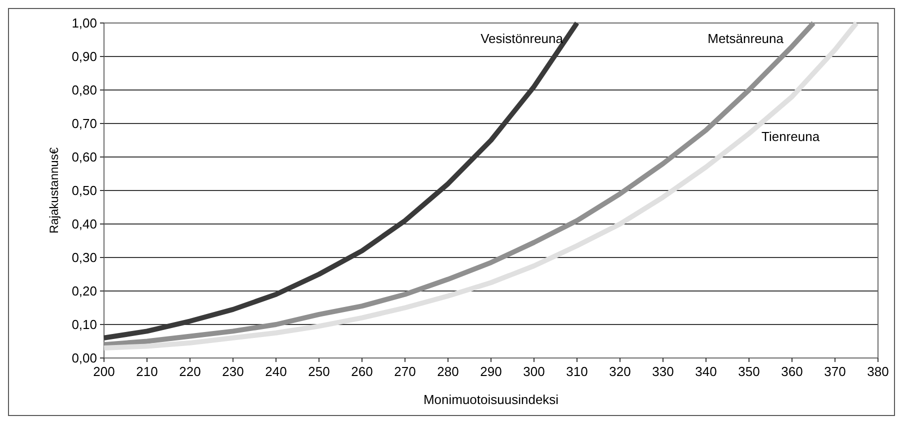  I want to click on x-tick-label: 260, so click(362, 371).